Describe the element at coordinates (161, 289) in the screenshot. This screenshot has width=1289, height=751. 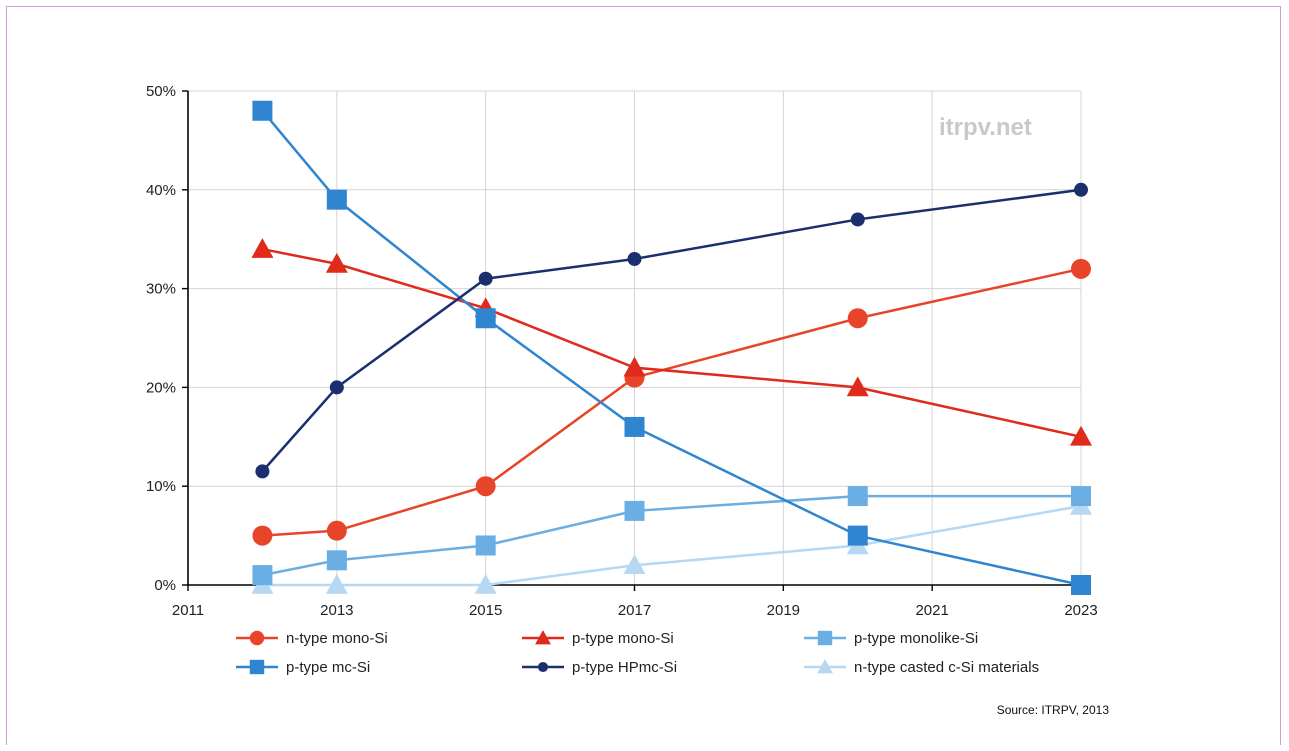
I see `y-tick-label: 30%` at that location.